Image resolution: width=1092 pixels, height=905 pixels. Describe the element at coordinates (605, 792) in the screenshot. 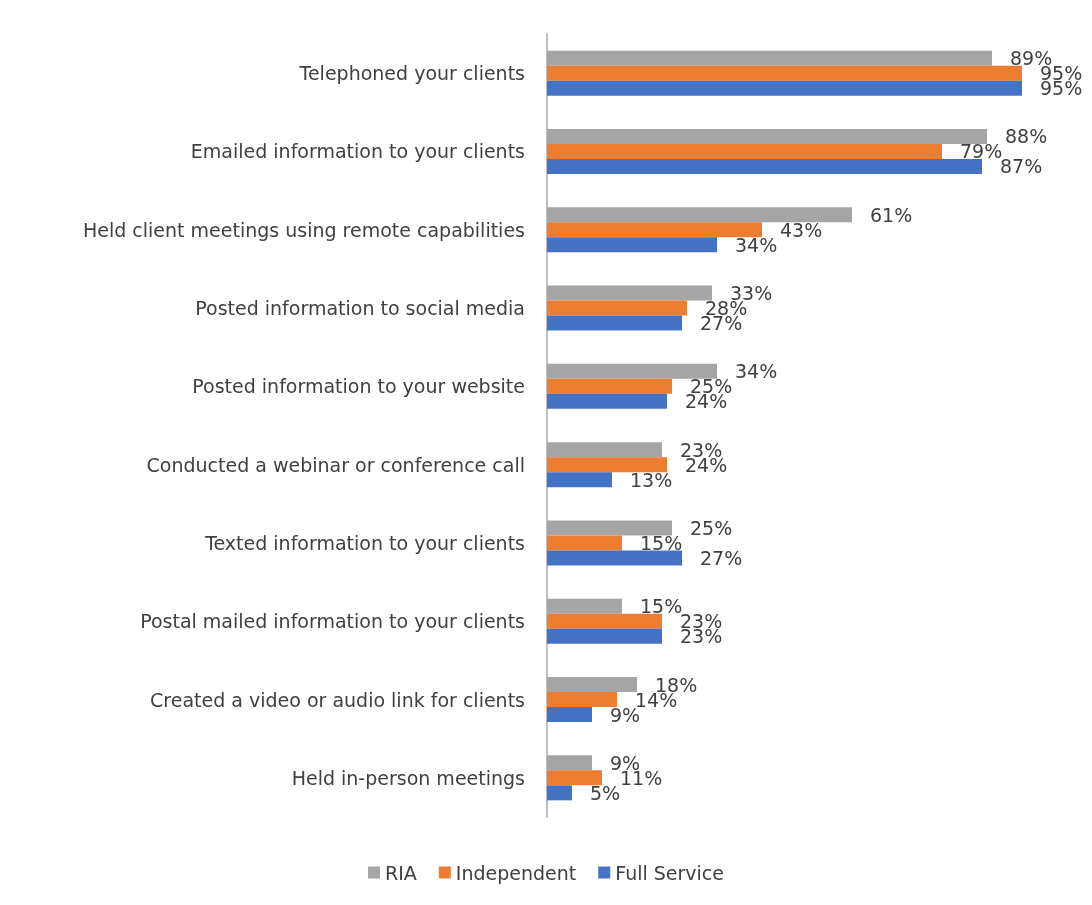

I see `data-label: 5%` at that location.